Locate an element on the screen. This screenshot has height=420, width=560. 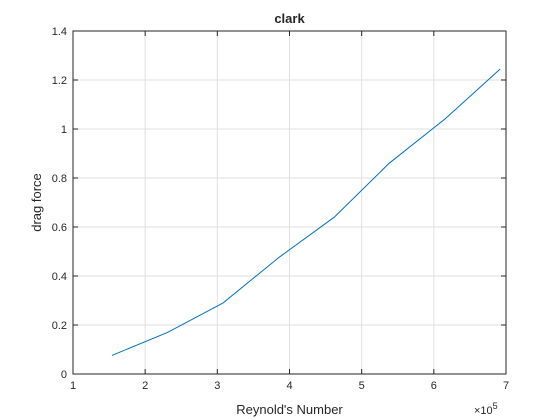
y-tick-label: 0 is located at coordinates (64, 375).